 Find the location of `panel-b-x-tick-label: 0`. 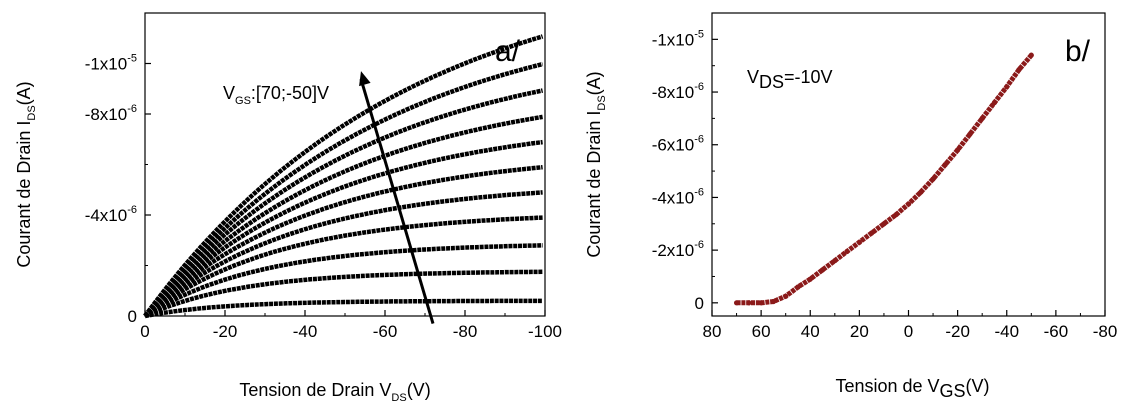

panel-b-x-tick-label: 0 is located at coordinates (908, 331).